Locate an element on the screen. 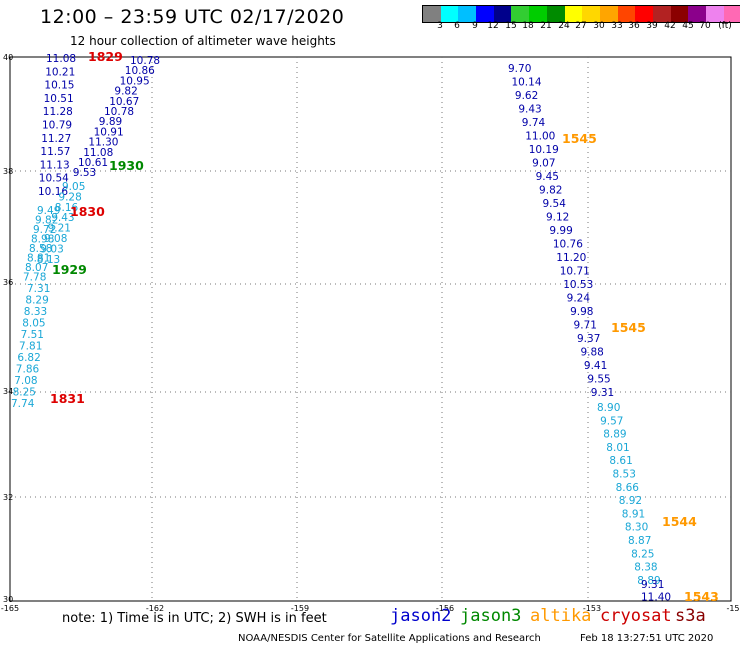 This screenshot has width=740, height=650. time-label: 1930 is located at coordinates (126, 165).